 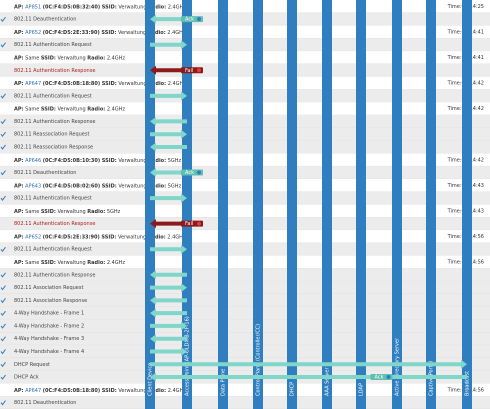 I want to click on lane-label: Data Plane, so click(x=224, y=382).